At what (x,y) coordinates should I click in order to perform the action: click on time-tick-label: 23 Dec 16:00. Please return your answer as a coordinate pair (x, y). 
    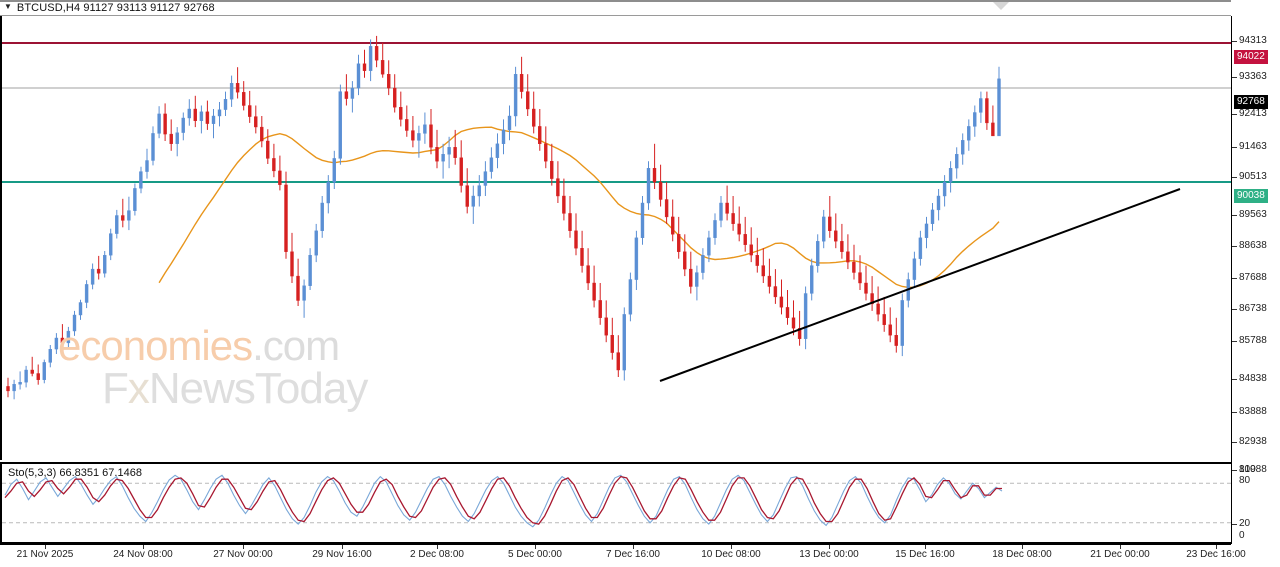
    Looking at the image, I should click on (1216, 554).